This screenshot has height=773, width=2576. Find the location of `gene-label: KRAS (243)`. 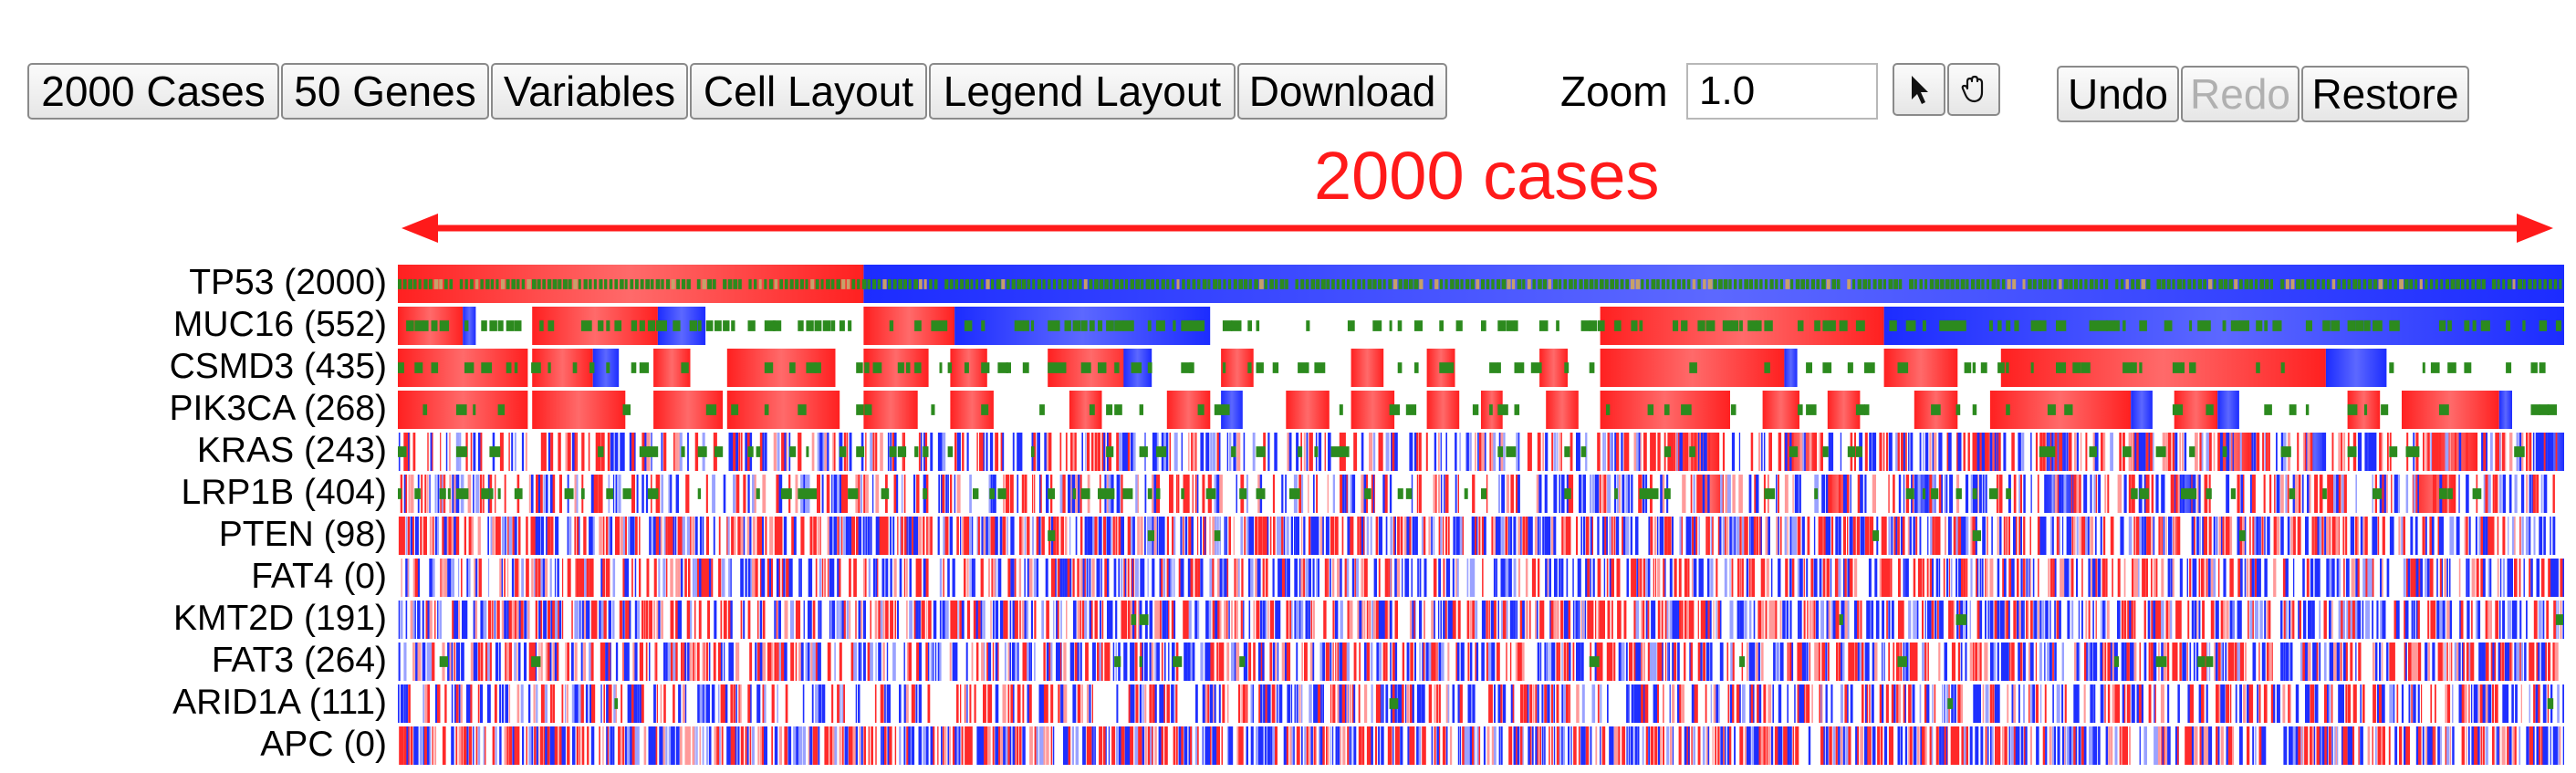

gene-label: KRAS (243) is located at coordinates (291, 450).